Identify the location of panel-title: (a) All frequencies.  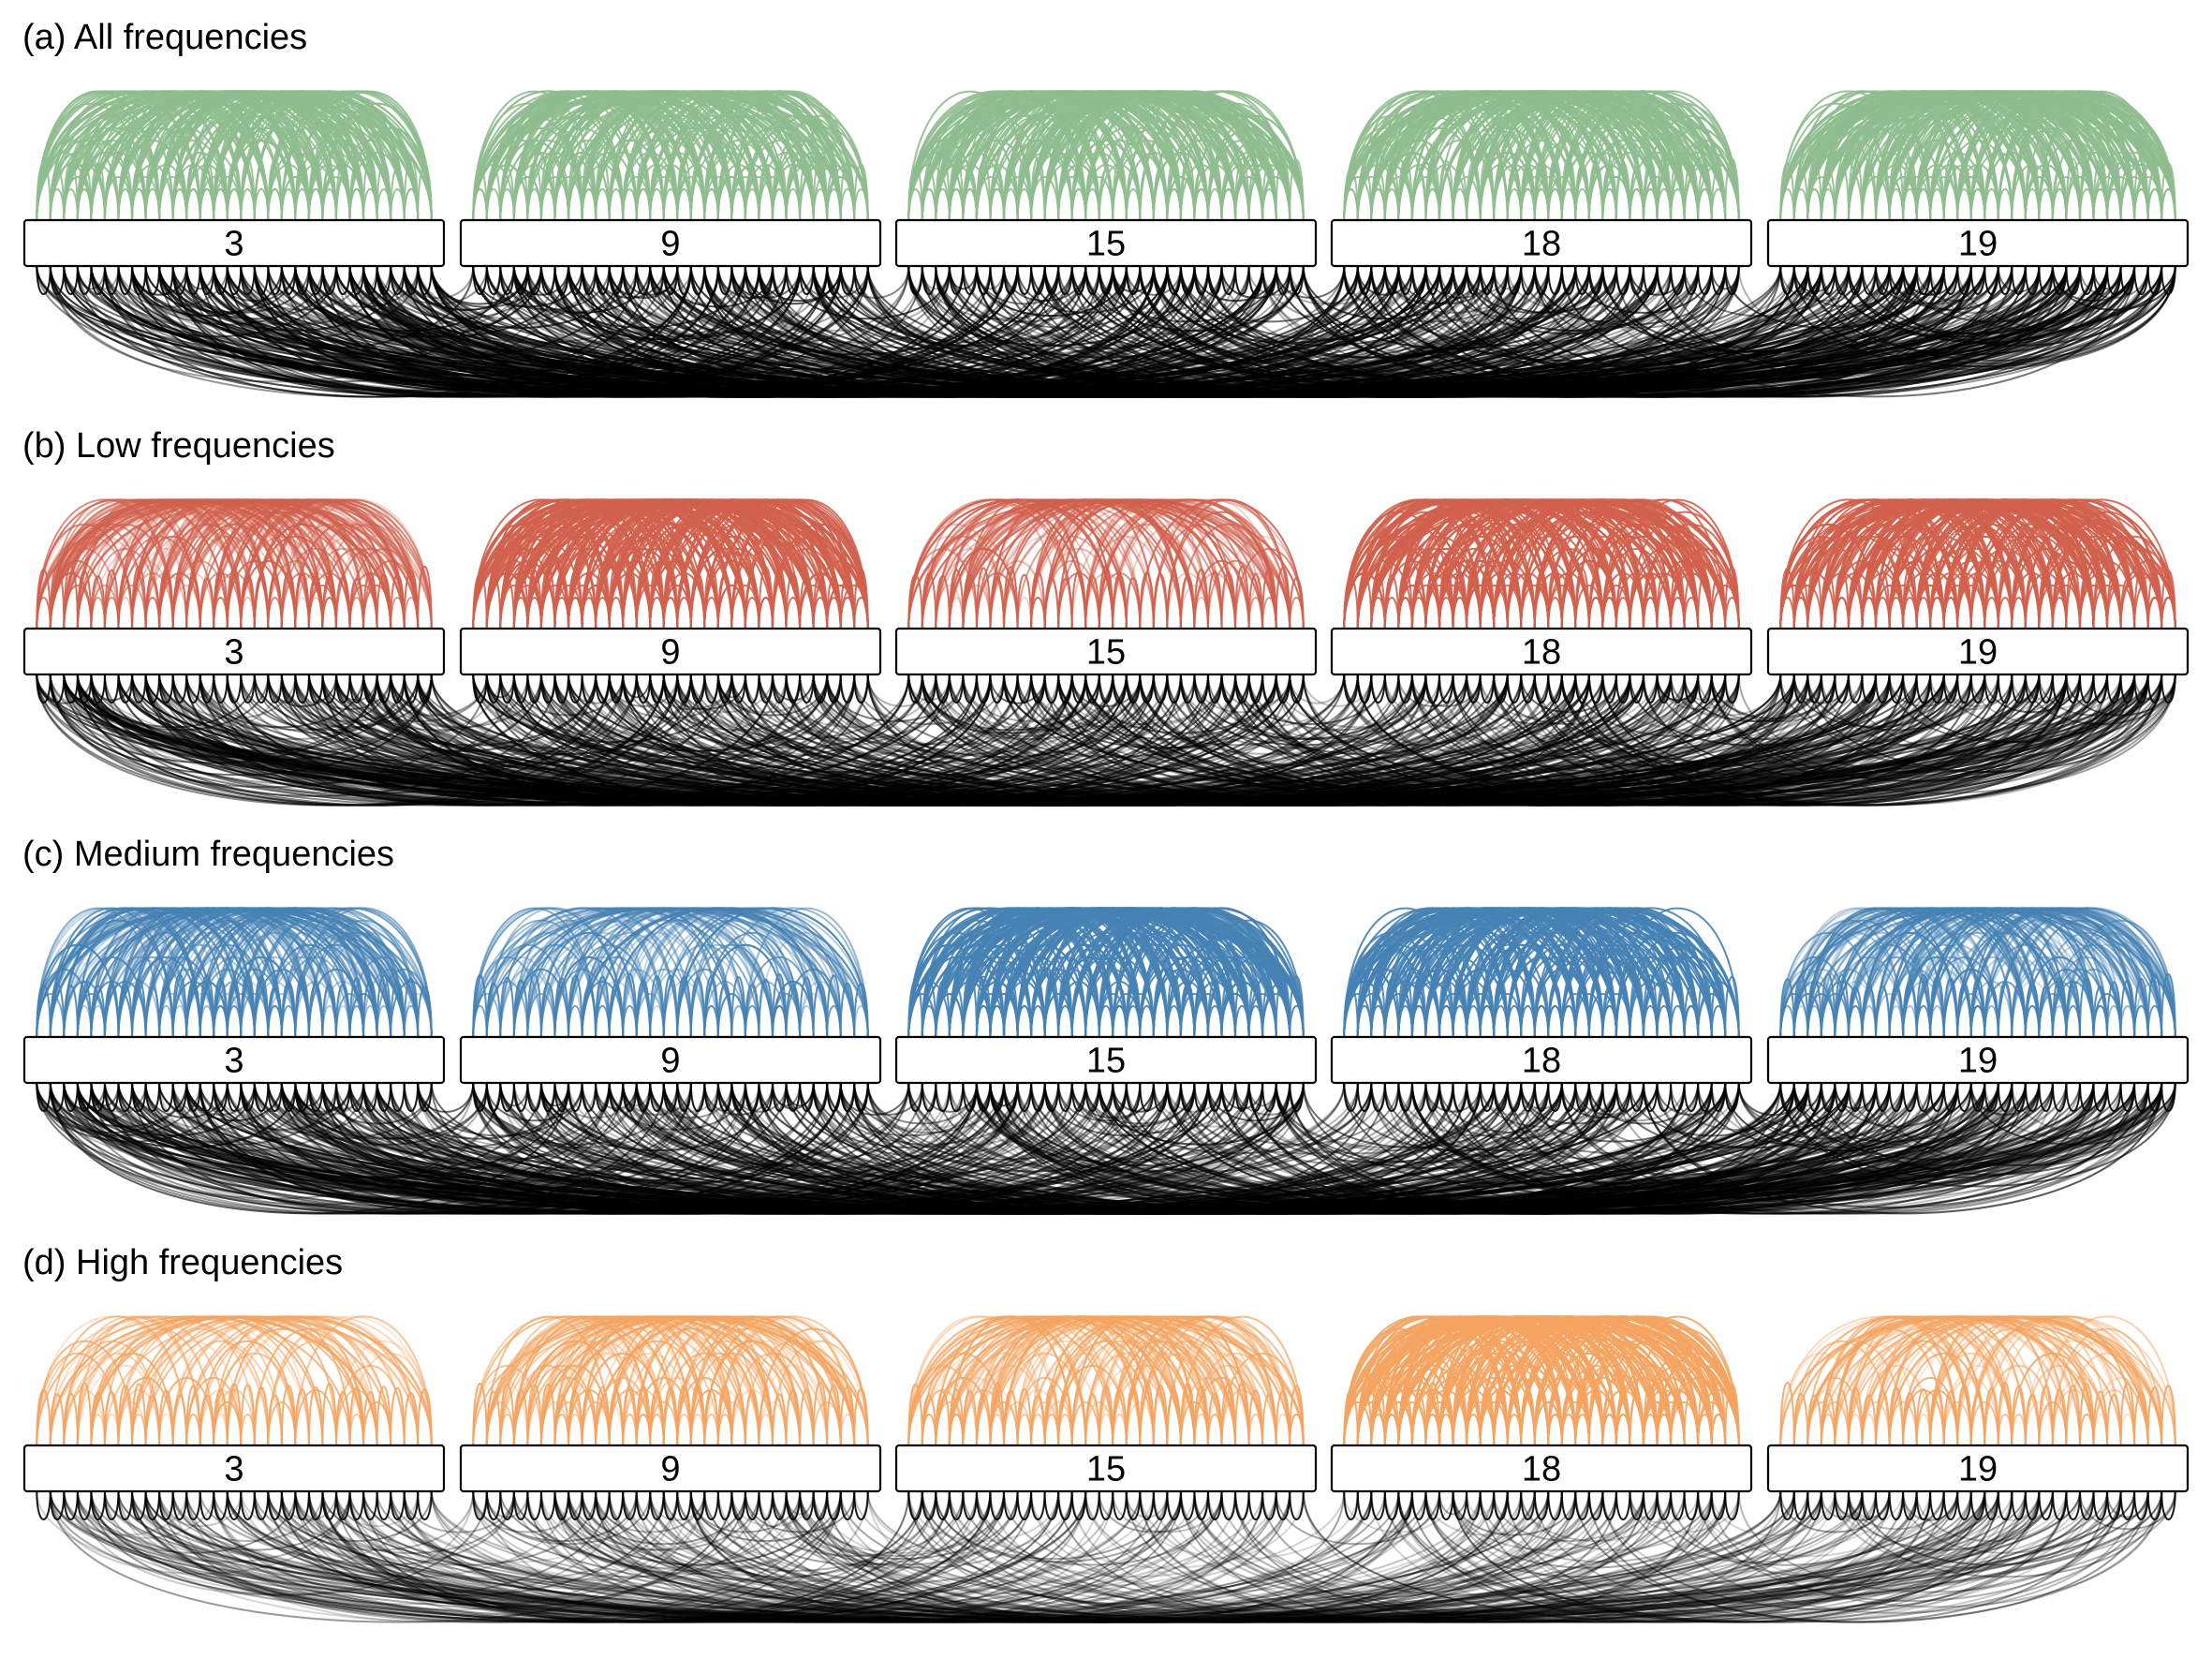
(165, 37).